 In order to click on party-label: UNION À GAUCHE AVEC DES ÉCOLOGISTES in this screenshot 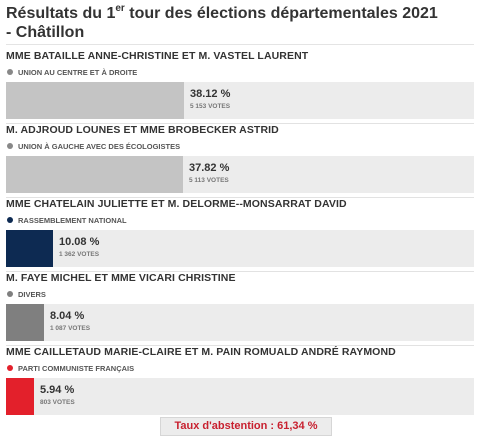, I will do `click(240, 146)`.